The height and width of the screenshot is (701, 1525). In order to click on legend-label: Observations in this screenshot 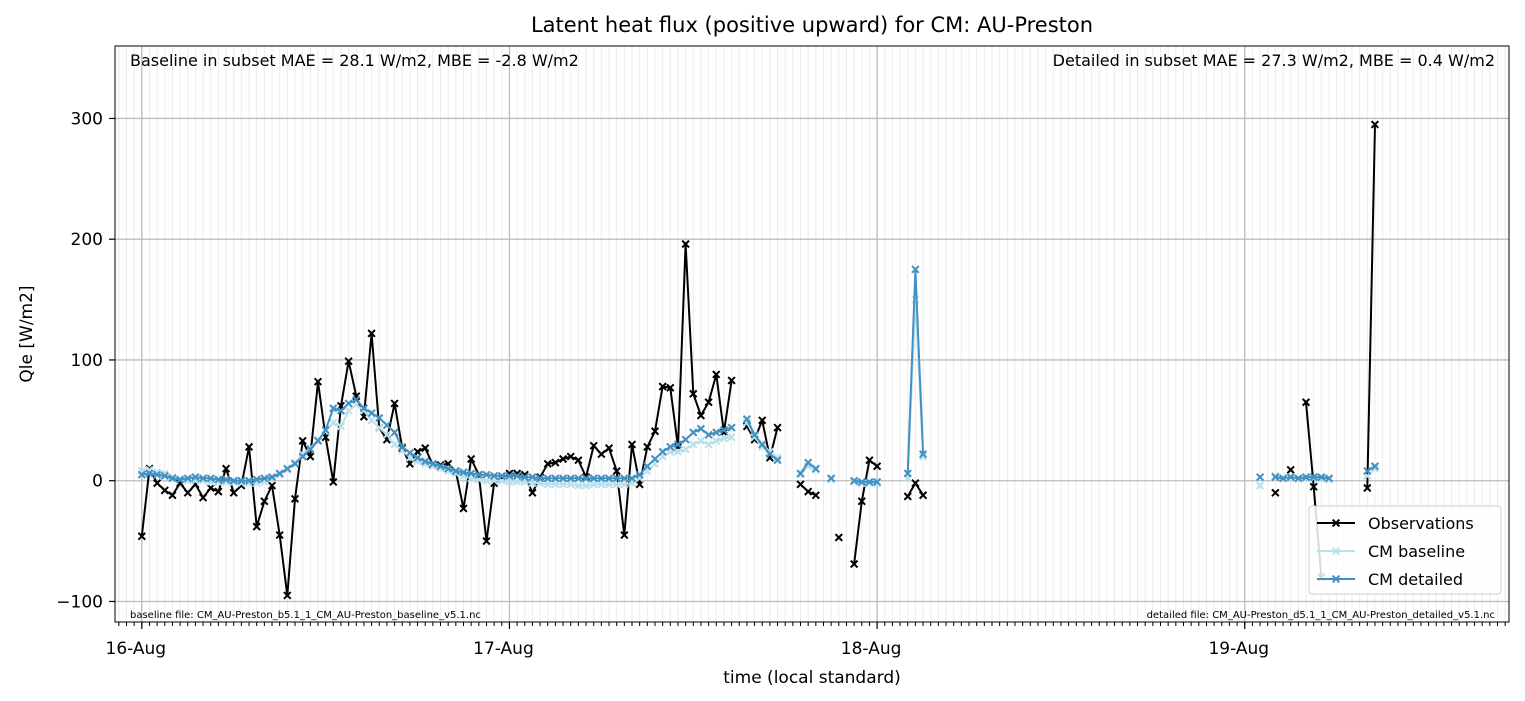, I will do `click(1421, 523)`.